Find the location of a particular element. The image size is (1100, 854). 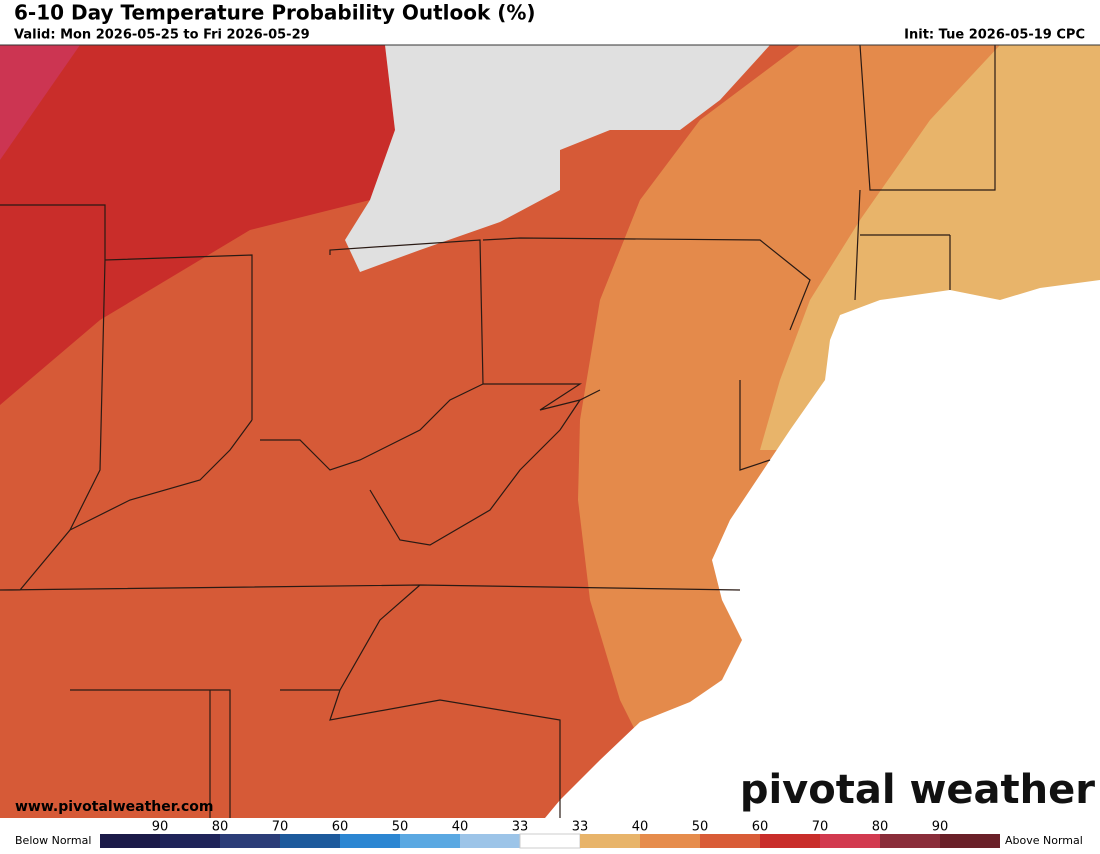

above-tick-label: 50 is located at coordinates (700, 827).